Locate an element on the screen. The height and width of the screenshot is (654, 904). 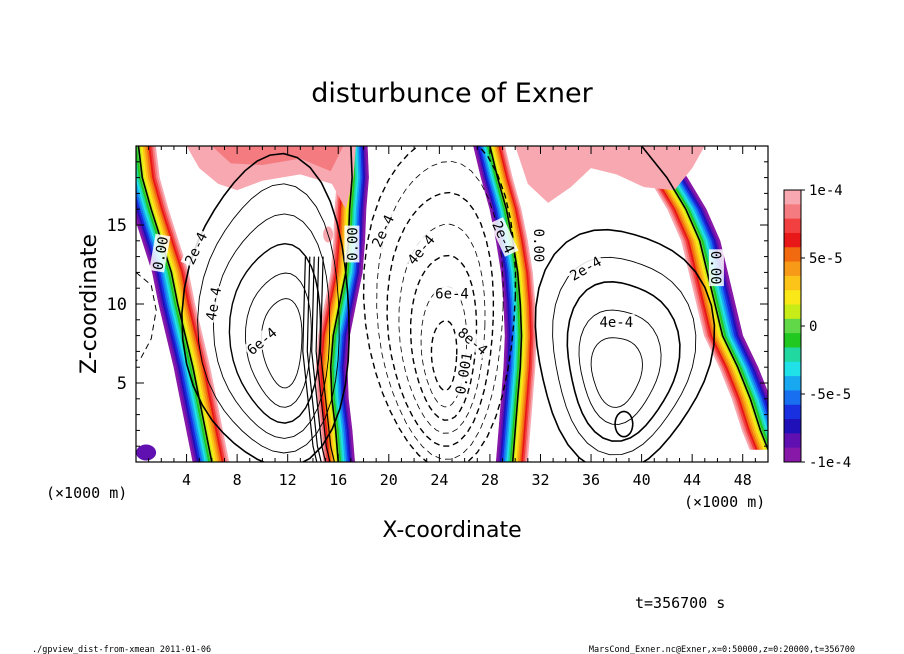
contour-label-item: 4e-4 is located at coordinates (616, 322).